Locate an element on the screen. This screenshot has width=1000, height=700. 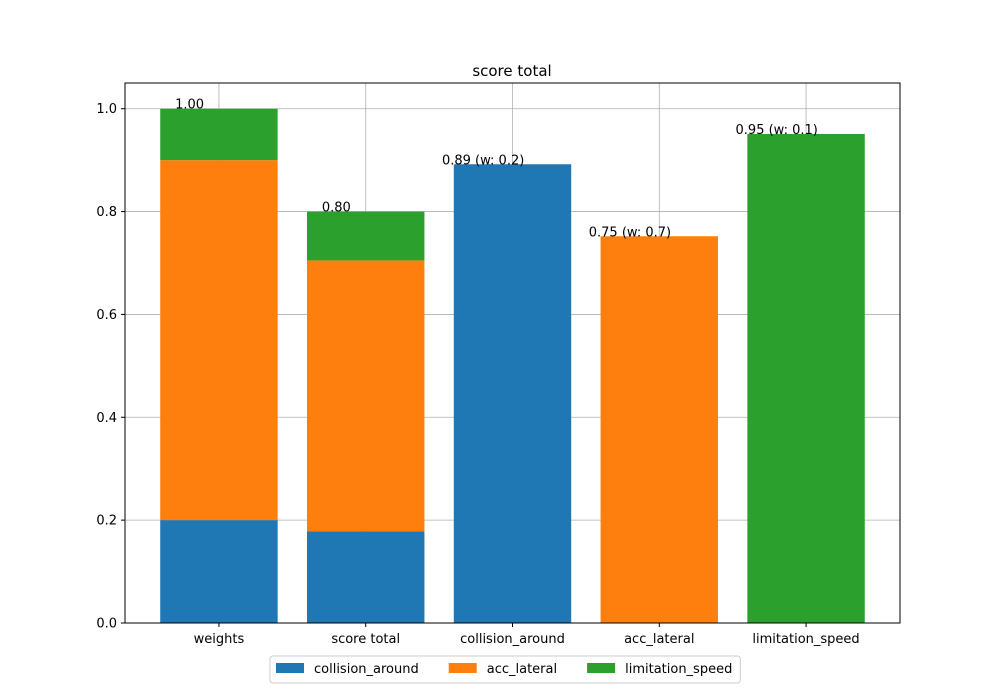
x-tick-label: weights is located at coordinates (219, 639).